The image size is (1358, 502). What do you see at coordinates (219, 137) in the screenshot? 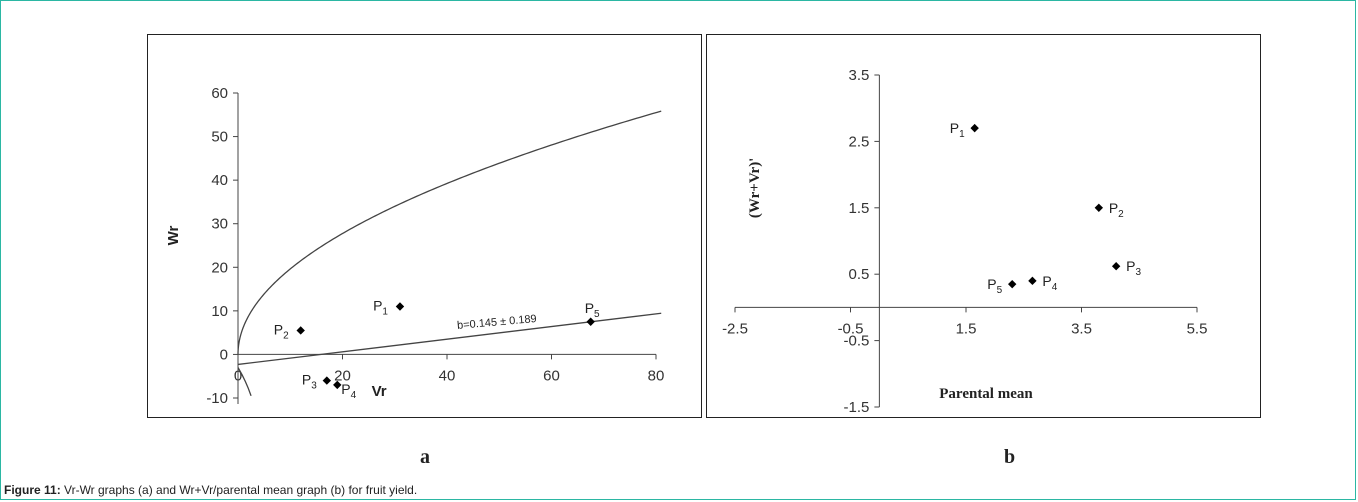
I see `y-tick-label: 50` at bounding box center [219, 137].